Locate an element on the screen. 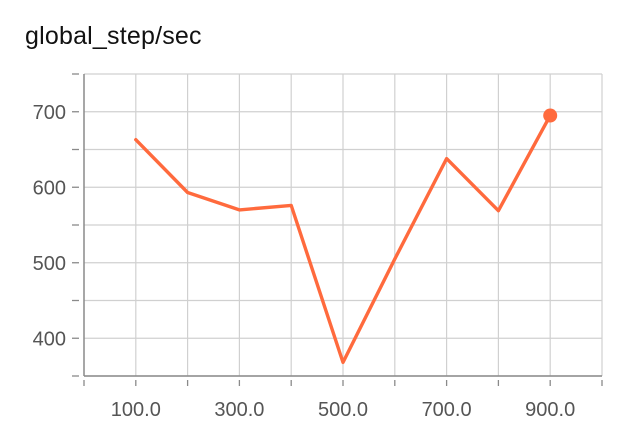 This screenshot has width=640, height=442. chart-title: global_step/sec is located at coordinates (113, 36).